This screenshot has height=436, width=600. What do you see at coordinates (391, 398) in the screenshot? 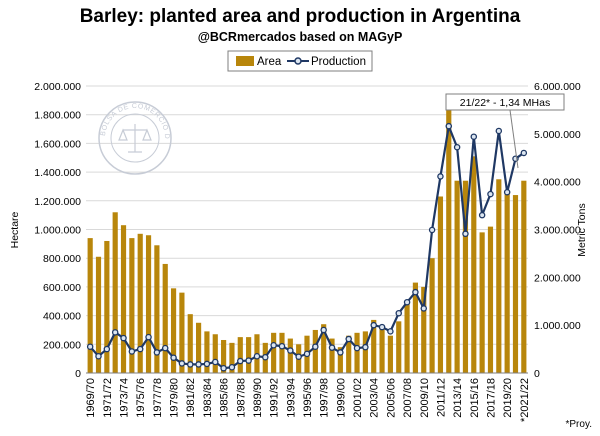
I see `x-tick-label: 2005/06` at bounding box center [391, 398].